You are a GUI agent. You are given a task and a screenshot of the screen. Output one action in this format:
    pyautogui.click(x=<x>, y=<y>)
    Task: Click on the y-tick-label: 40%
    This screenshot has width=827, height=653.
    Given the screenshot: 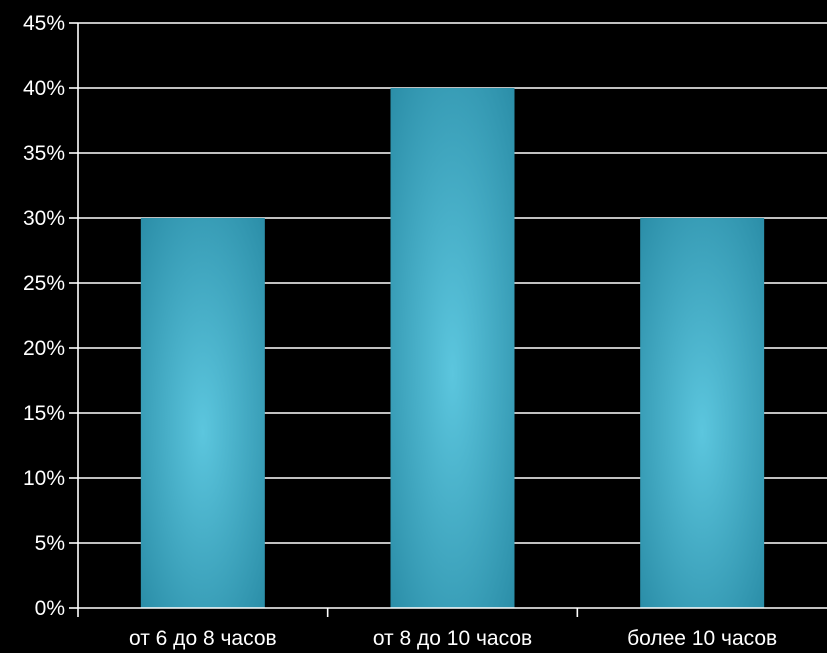 What is the action you would take?
    pyautogui.click(x=44, y=88)
    